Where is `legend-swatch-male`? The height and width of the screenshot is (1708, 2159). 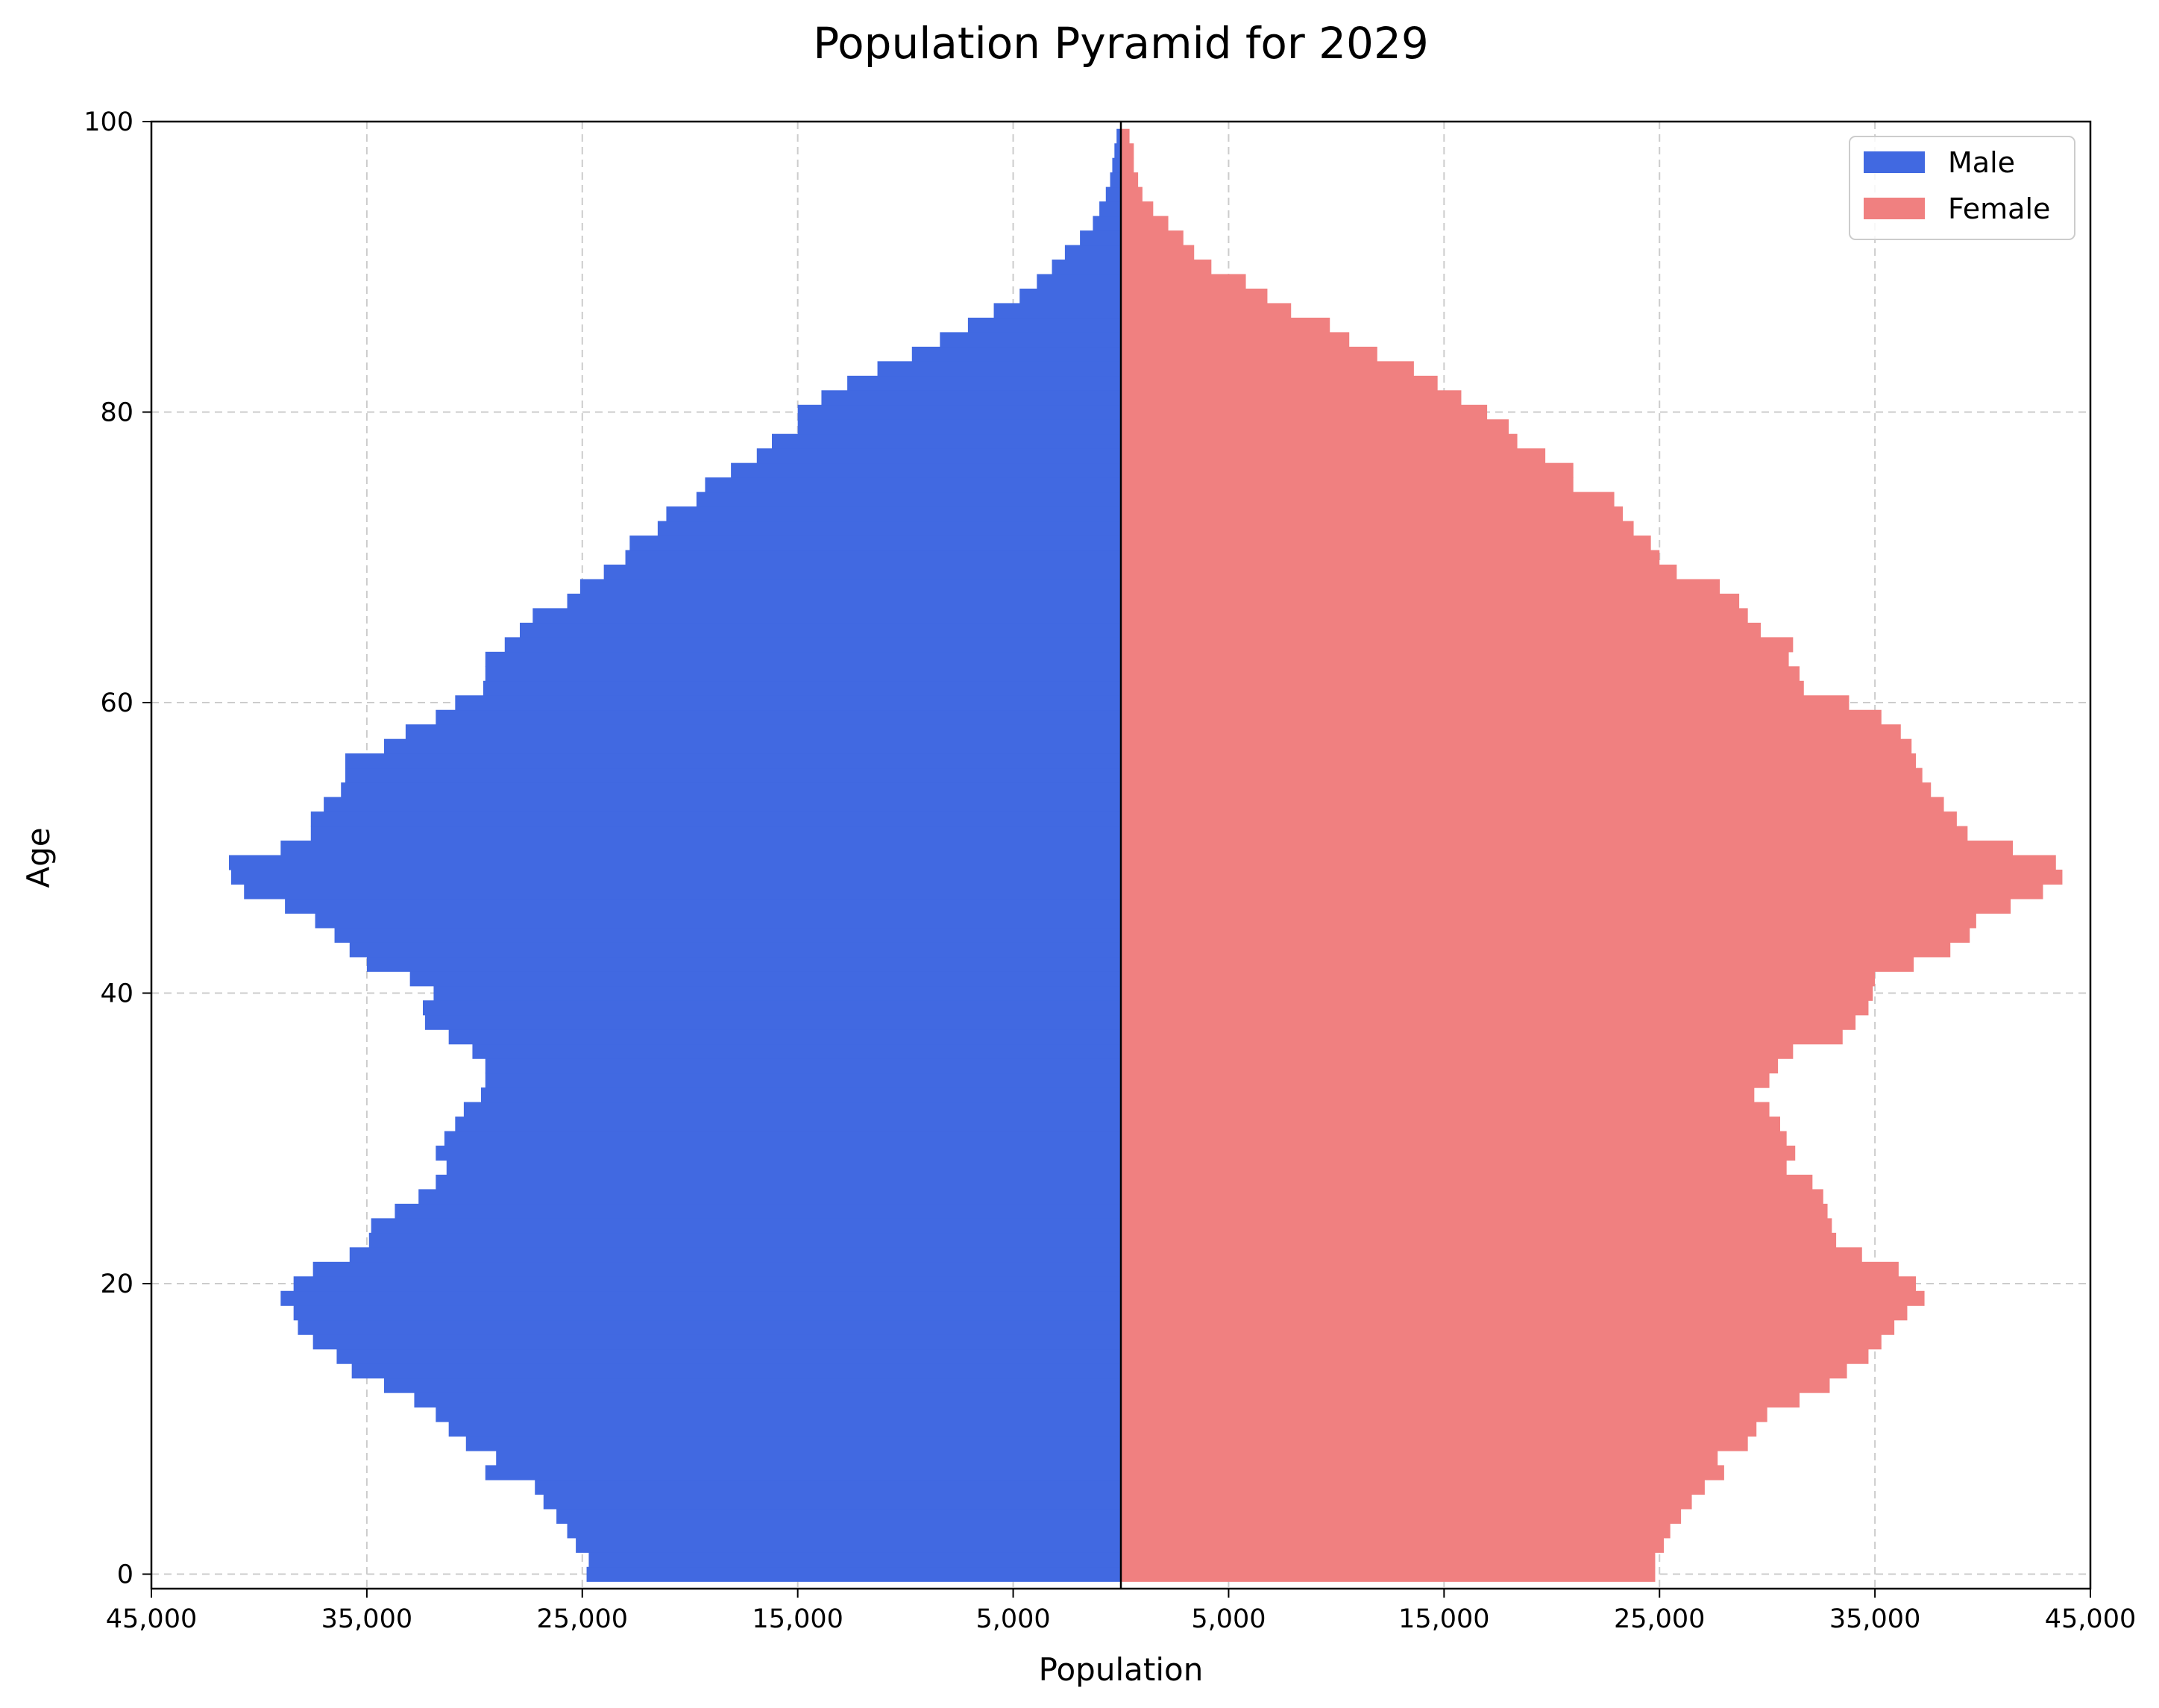 legend-swatch-male is located at coordinates (1894, 162).